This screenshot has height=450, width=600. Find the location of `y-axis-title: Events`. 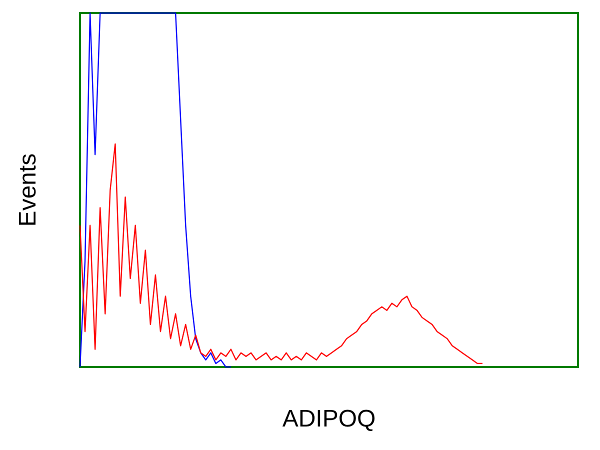

y-axis-title: Events is located at coordinates (28, 190).